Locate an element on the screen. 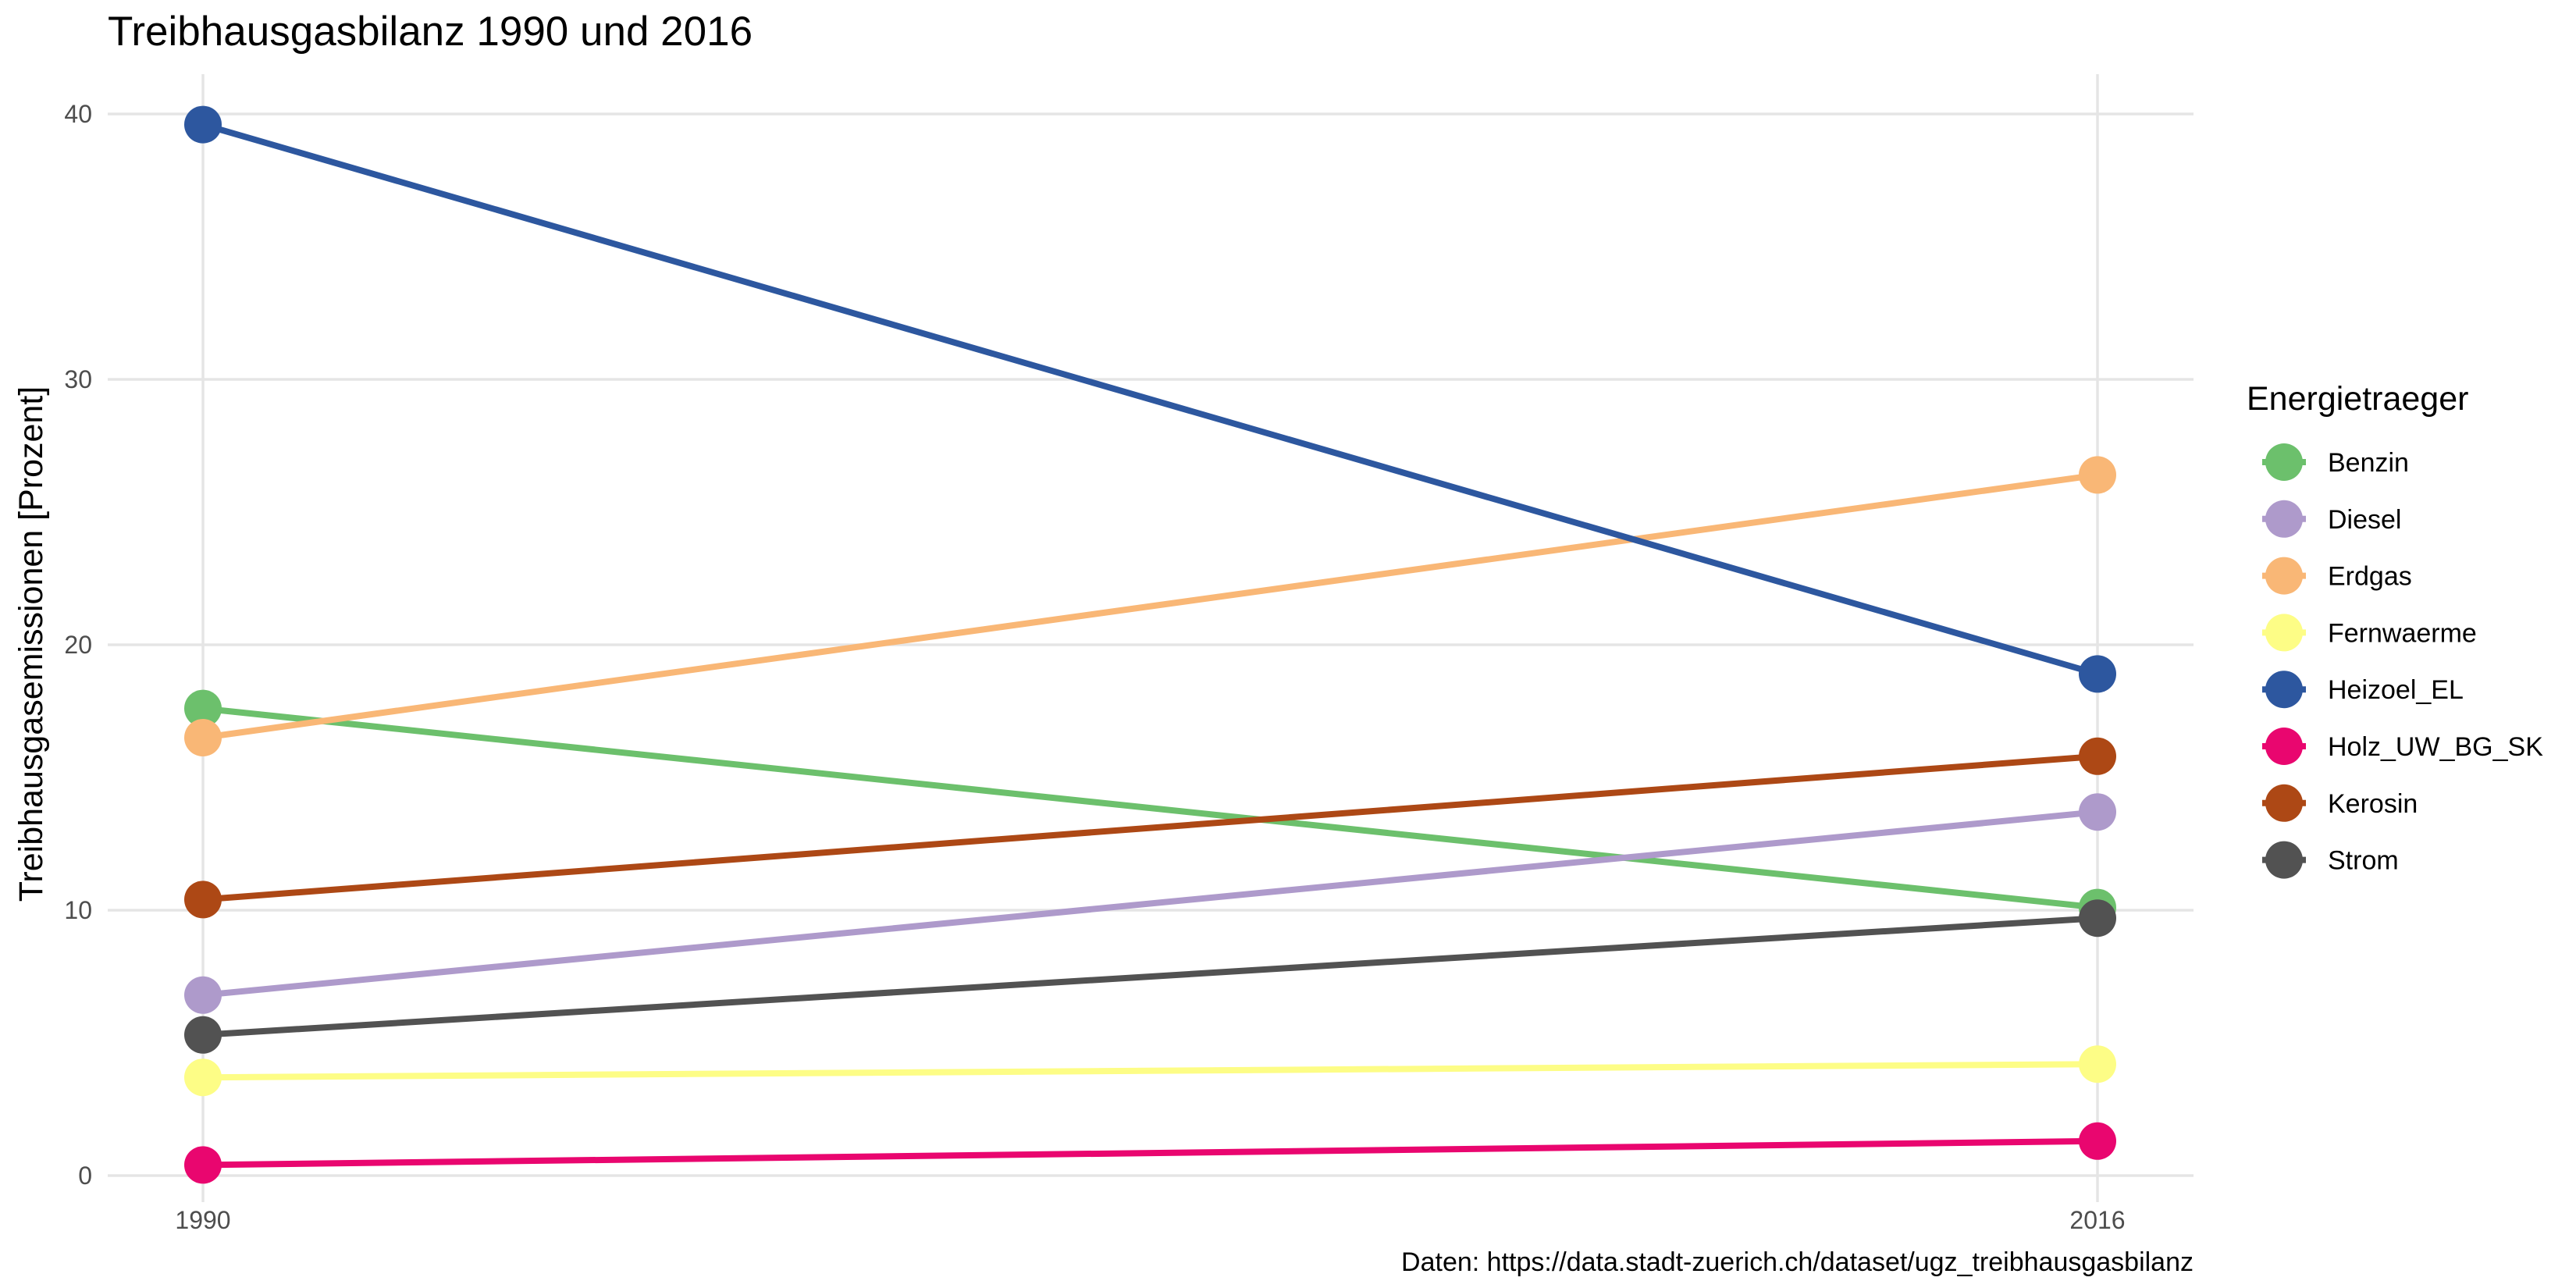 The width and height of the screenshot is (2576, 1288). legend-item-fernwaerme: Fernwaerme is located at coordinates (2369, 633).